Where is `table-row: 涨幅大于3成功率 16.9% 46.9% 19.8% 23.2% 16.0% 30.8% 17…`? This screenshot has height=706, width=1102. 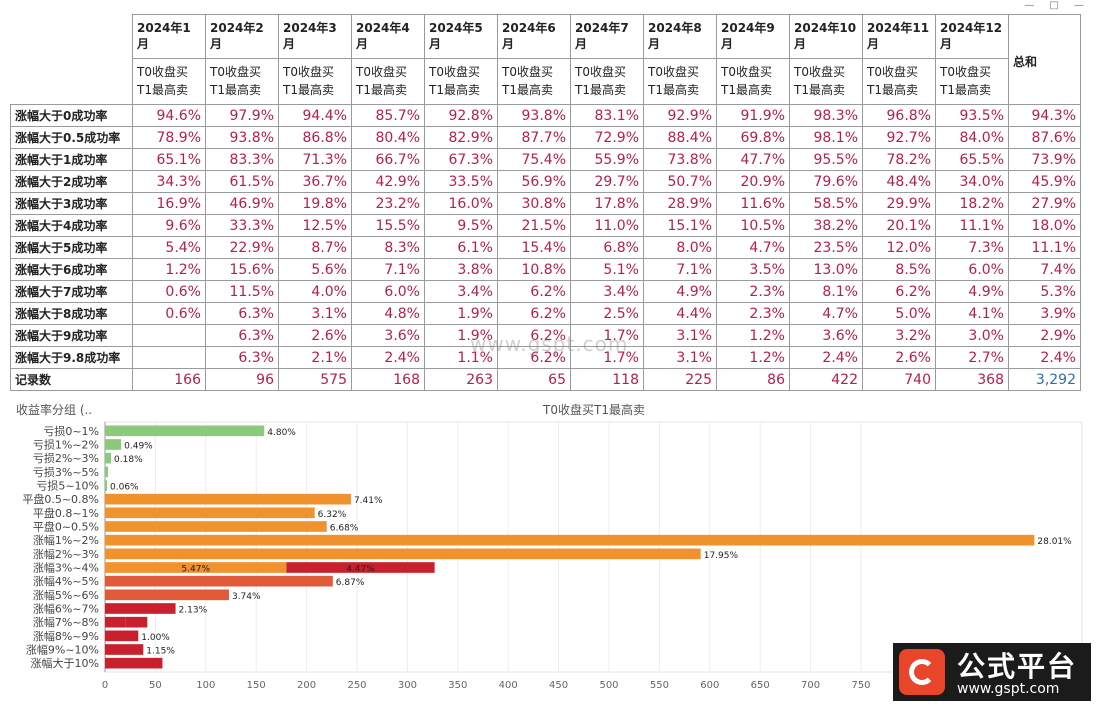
table-row: 涨幅大于3成功率 16.9% 46.9% 19.8% 23.2% 16.0% 30.8% 17… is located at coordinates (545, 203).